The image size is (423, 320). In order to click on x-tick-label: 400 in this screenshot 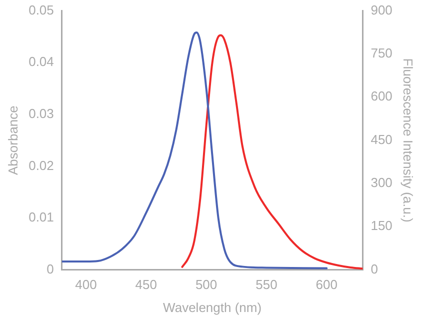, I will do `click(86, 284)`.